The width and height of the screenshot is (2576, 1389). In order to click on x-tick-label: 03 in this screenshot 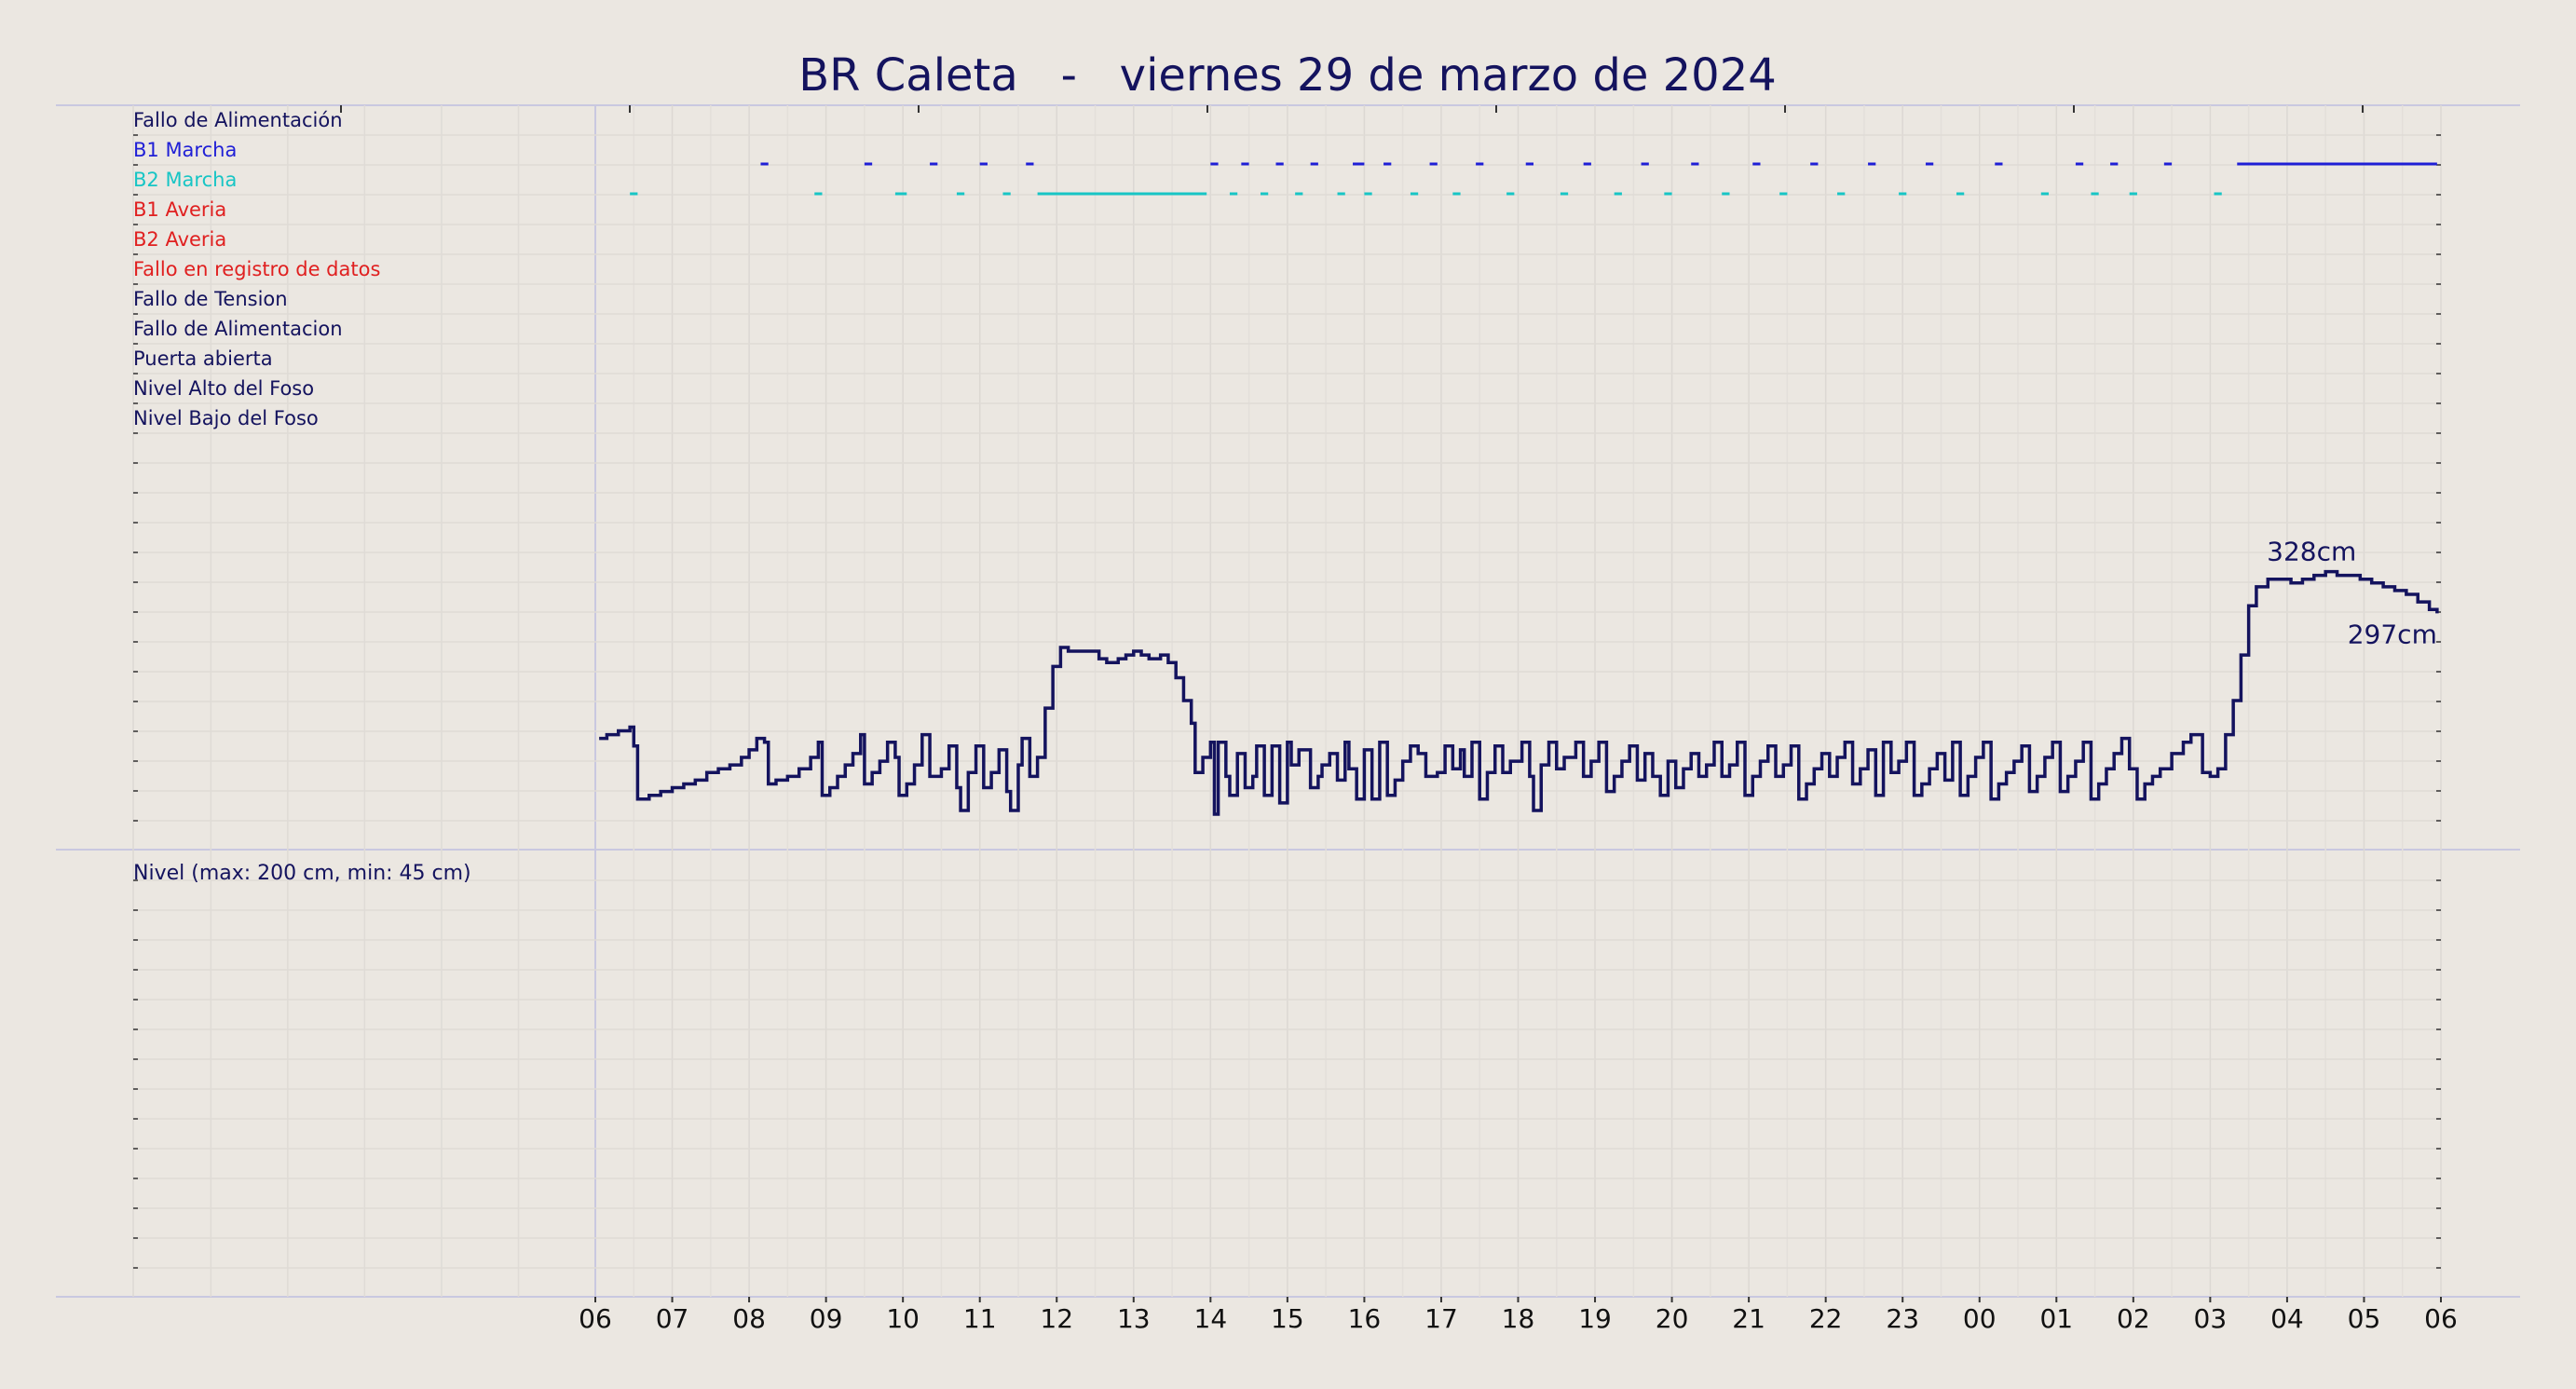, I will do `click(2211, 1318)`.